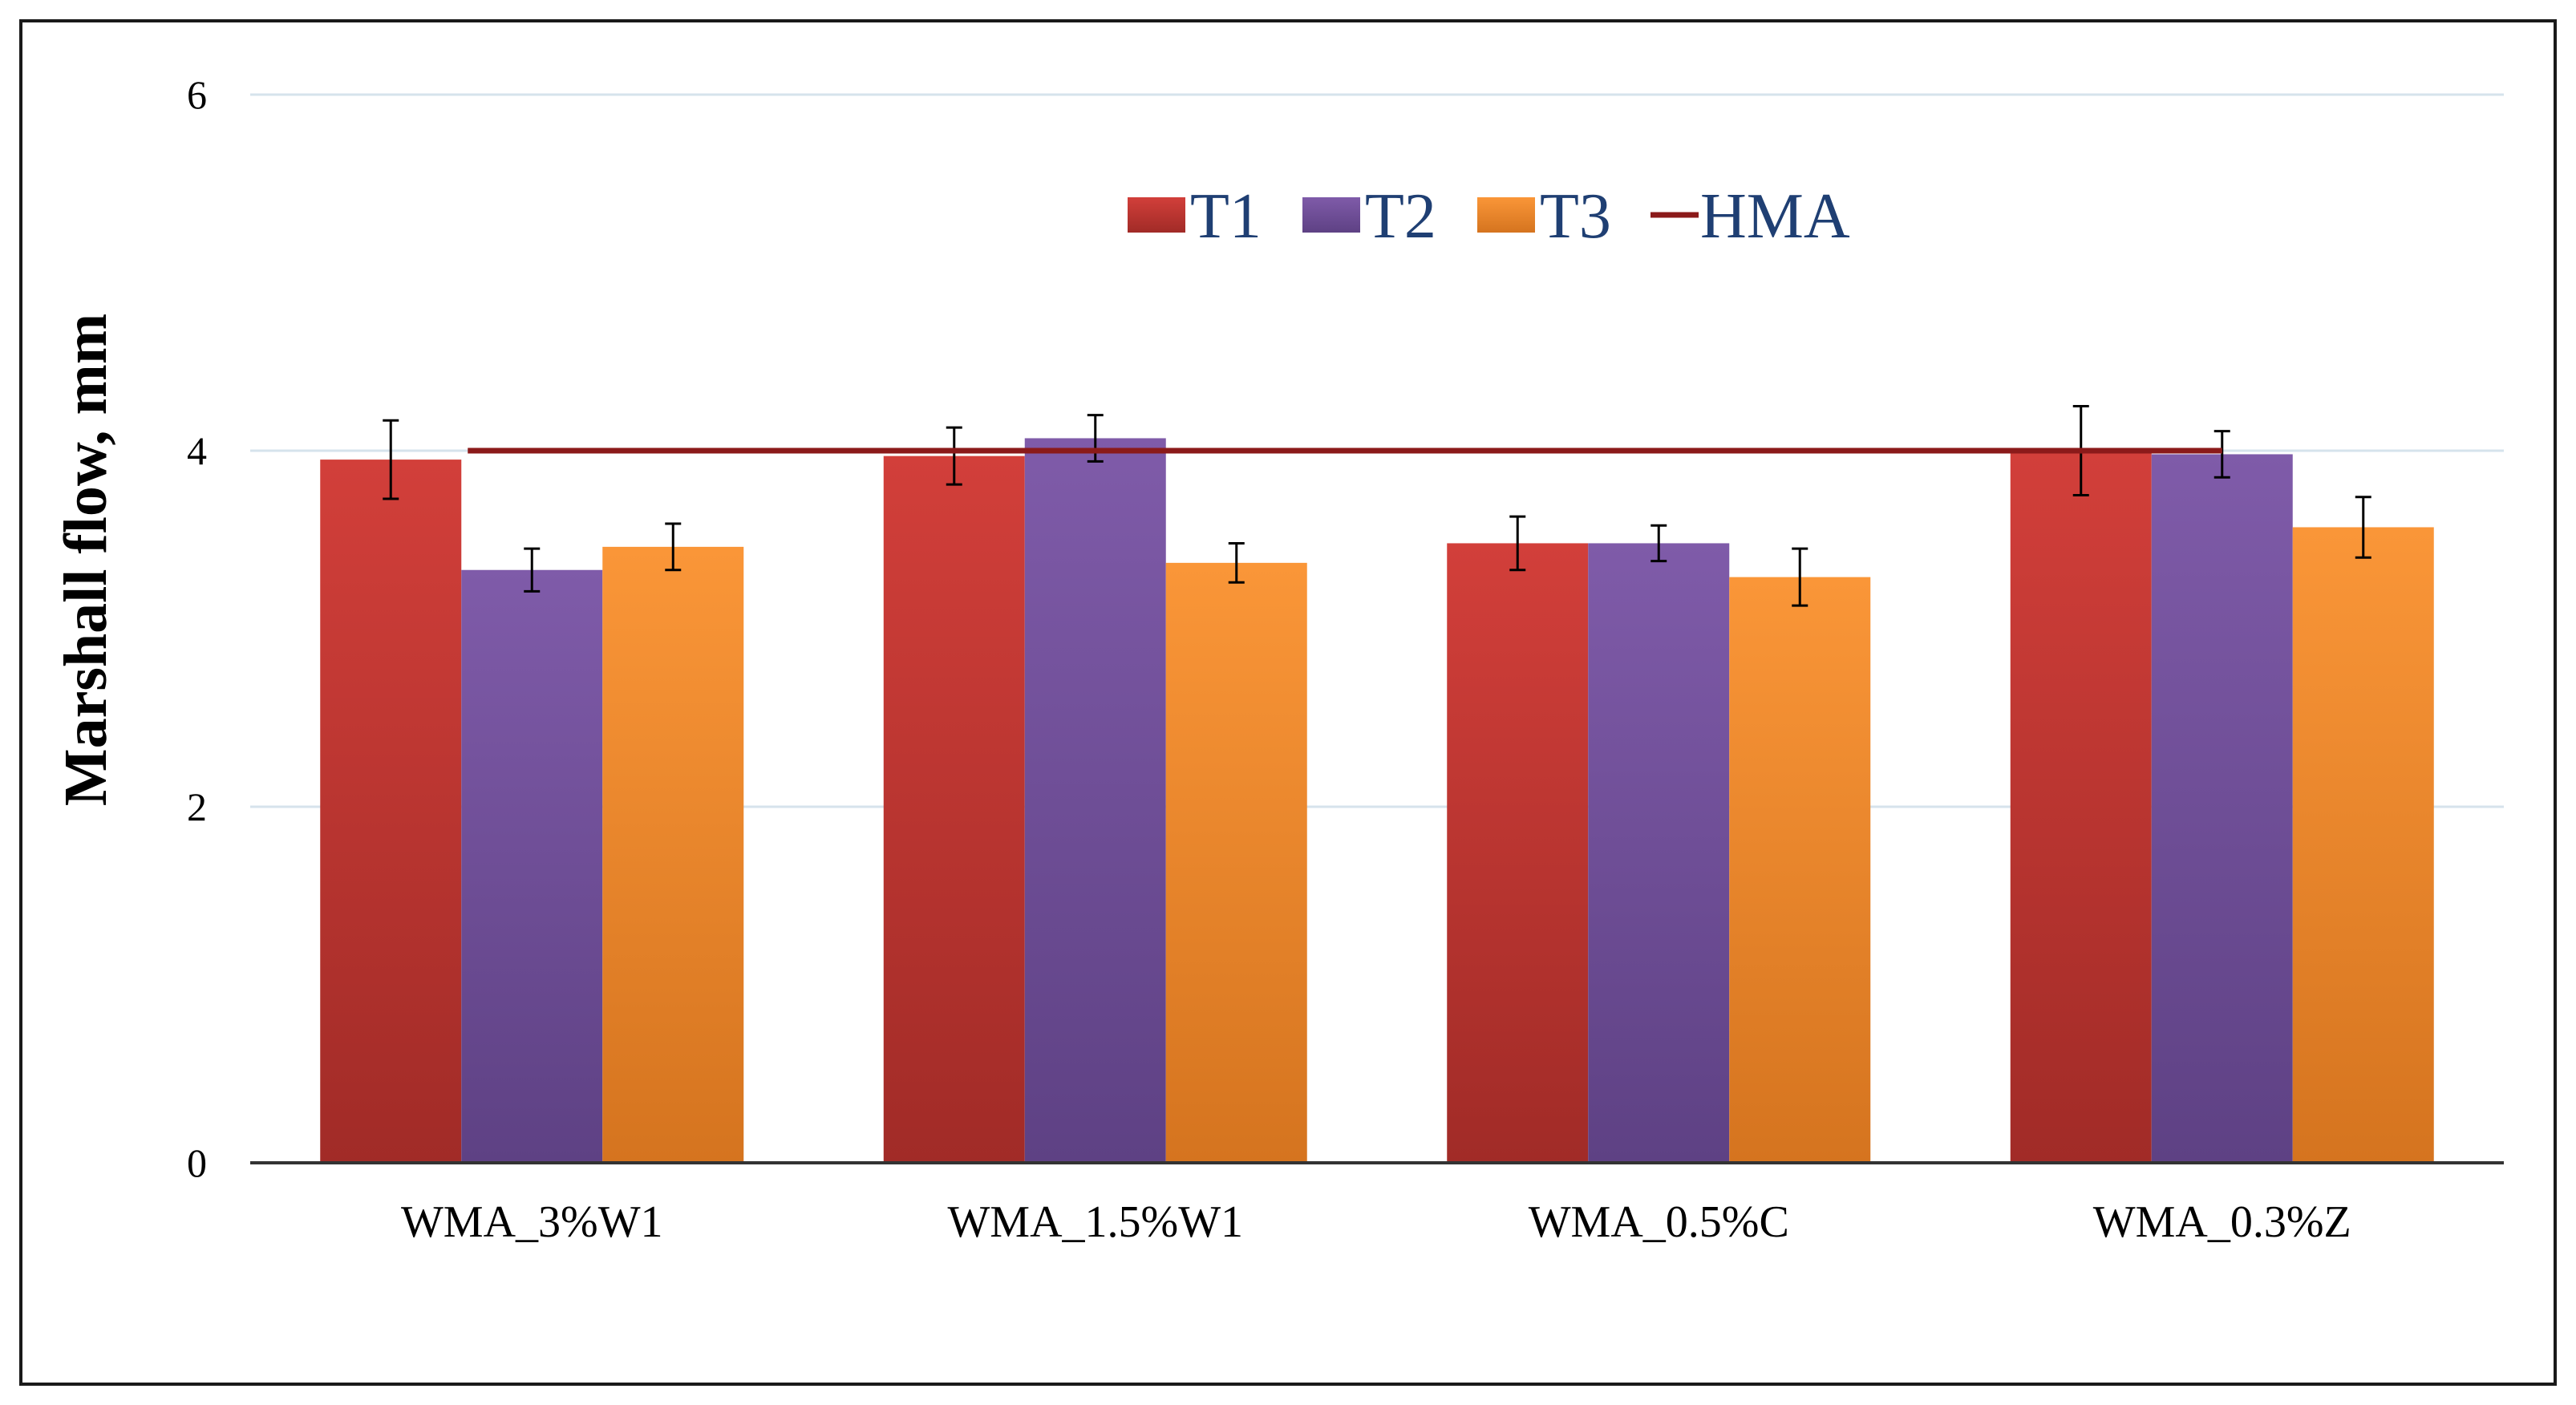 The height and width of the screenshot is (1405, 2576). What do you see at coordinates (1400, 216) in the screenshot?
I see `legend-label-t2: T2` at bounding box center [1400, 216].